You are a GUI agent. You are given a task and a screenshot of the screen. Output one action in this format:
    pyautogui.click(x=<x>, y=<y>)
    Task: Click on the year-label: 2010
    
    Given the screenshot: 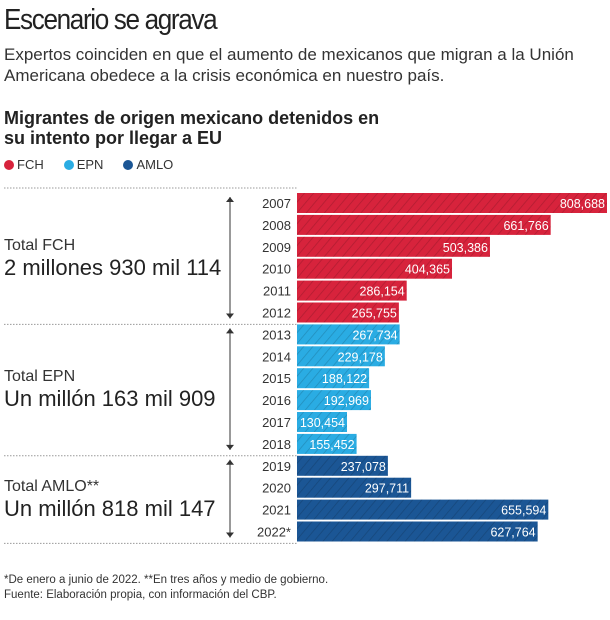 What is the action you would take?
    pyautogui.click(x=276, y=269)
    